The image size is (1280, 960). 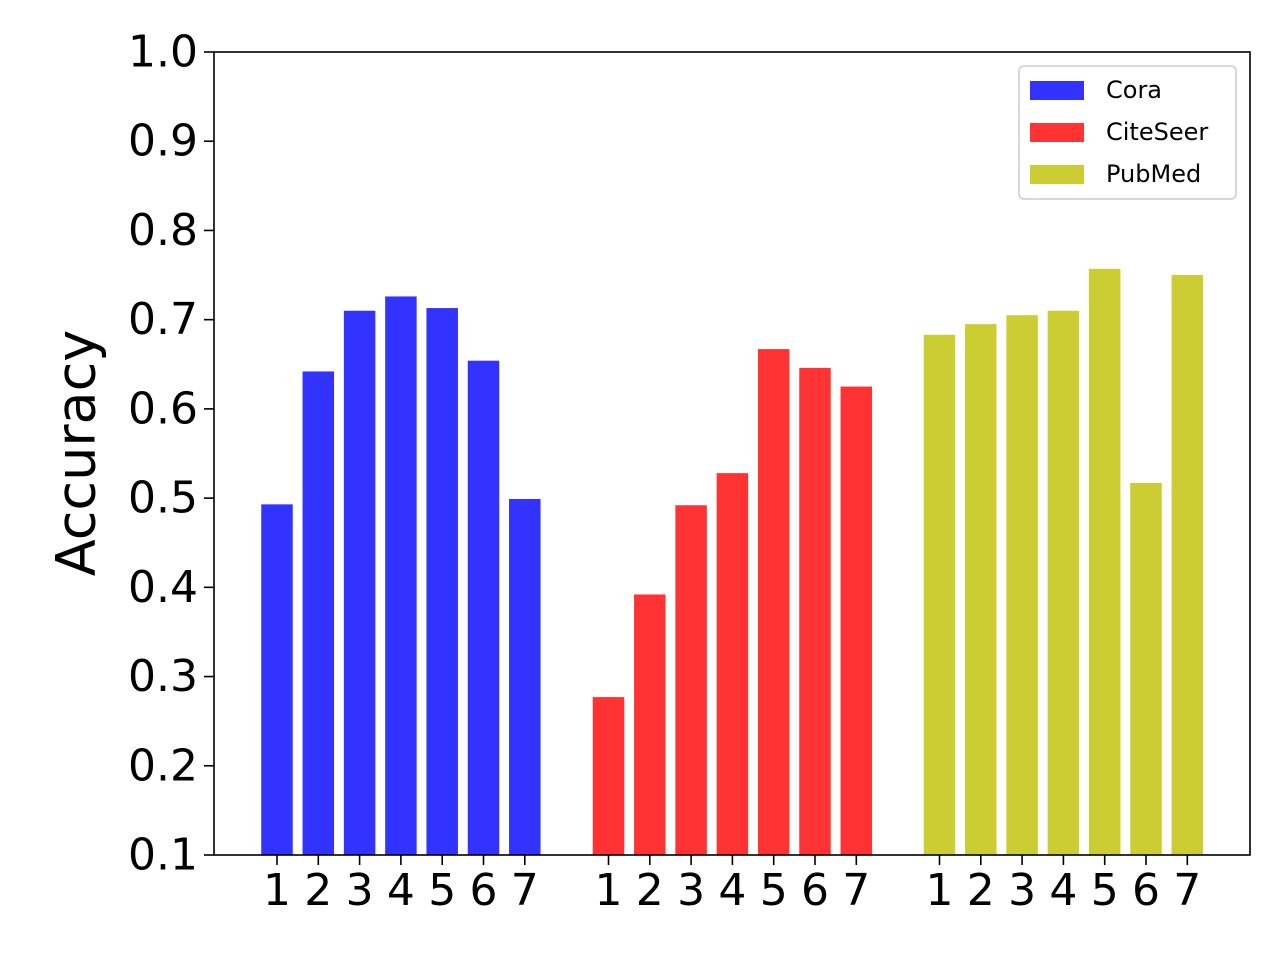 I want to click on legend-label-pubmed: PubMed, so click(x=1153, y=174).